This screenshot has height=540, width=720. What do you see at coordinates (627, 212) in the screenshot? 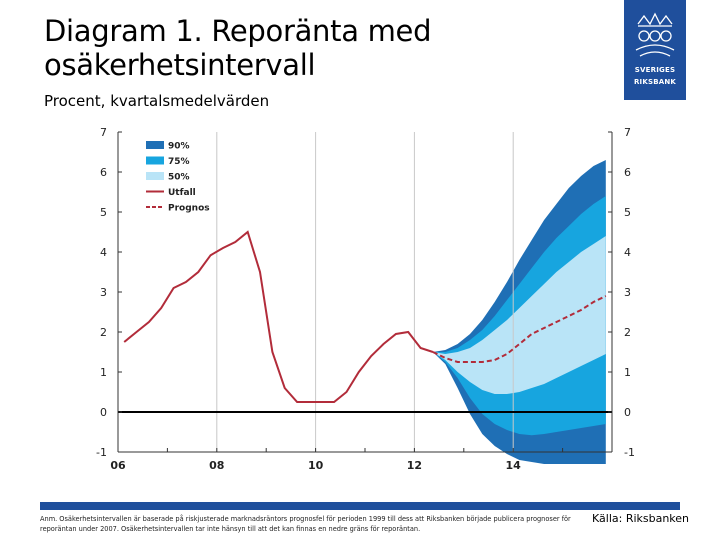
I see `y-tick-label-right: 5` at bounding box center [627, 212].